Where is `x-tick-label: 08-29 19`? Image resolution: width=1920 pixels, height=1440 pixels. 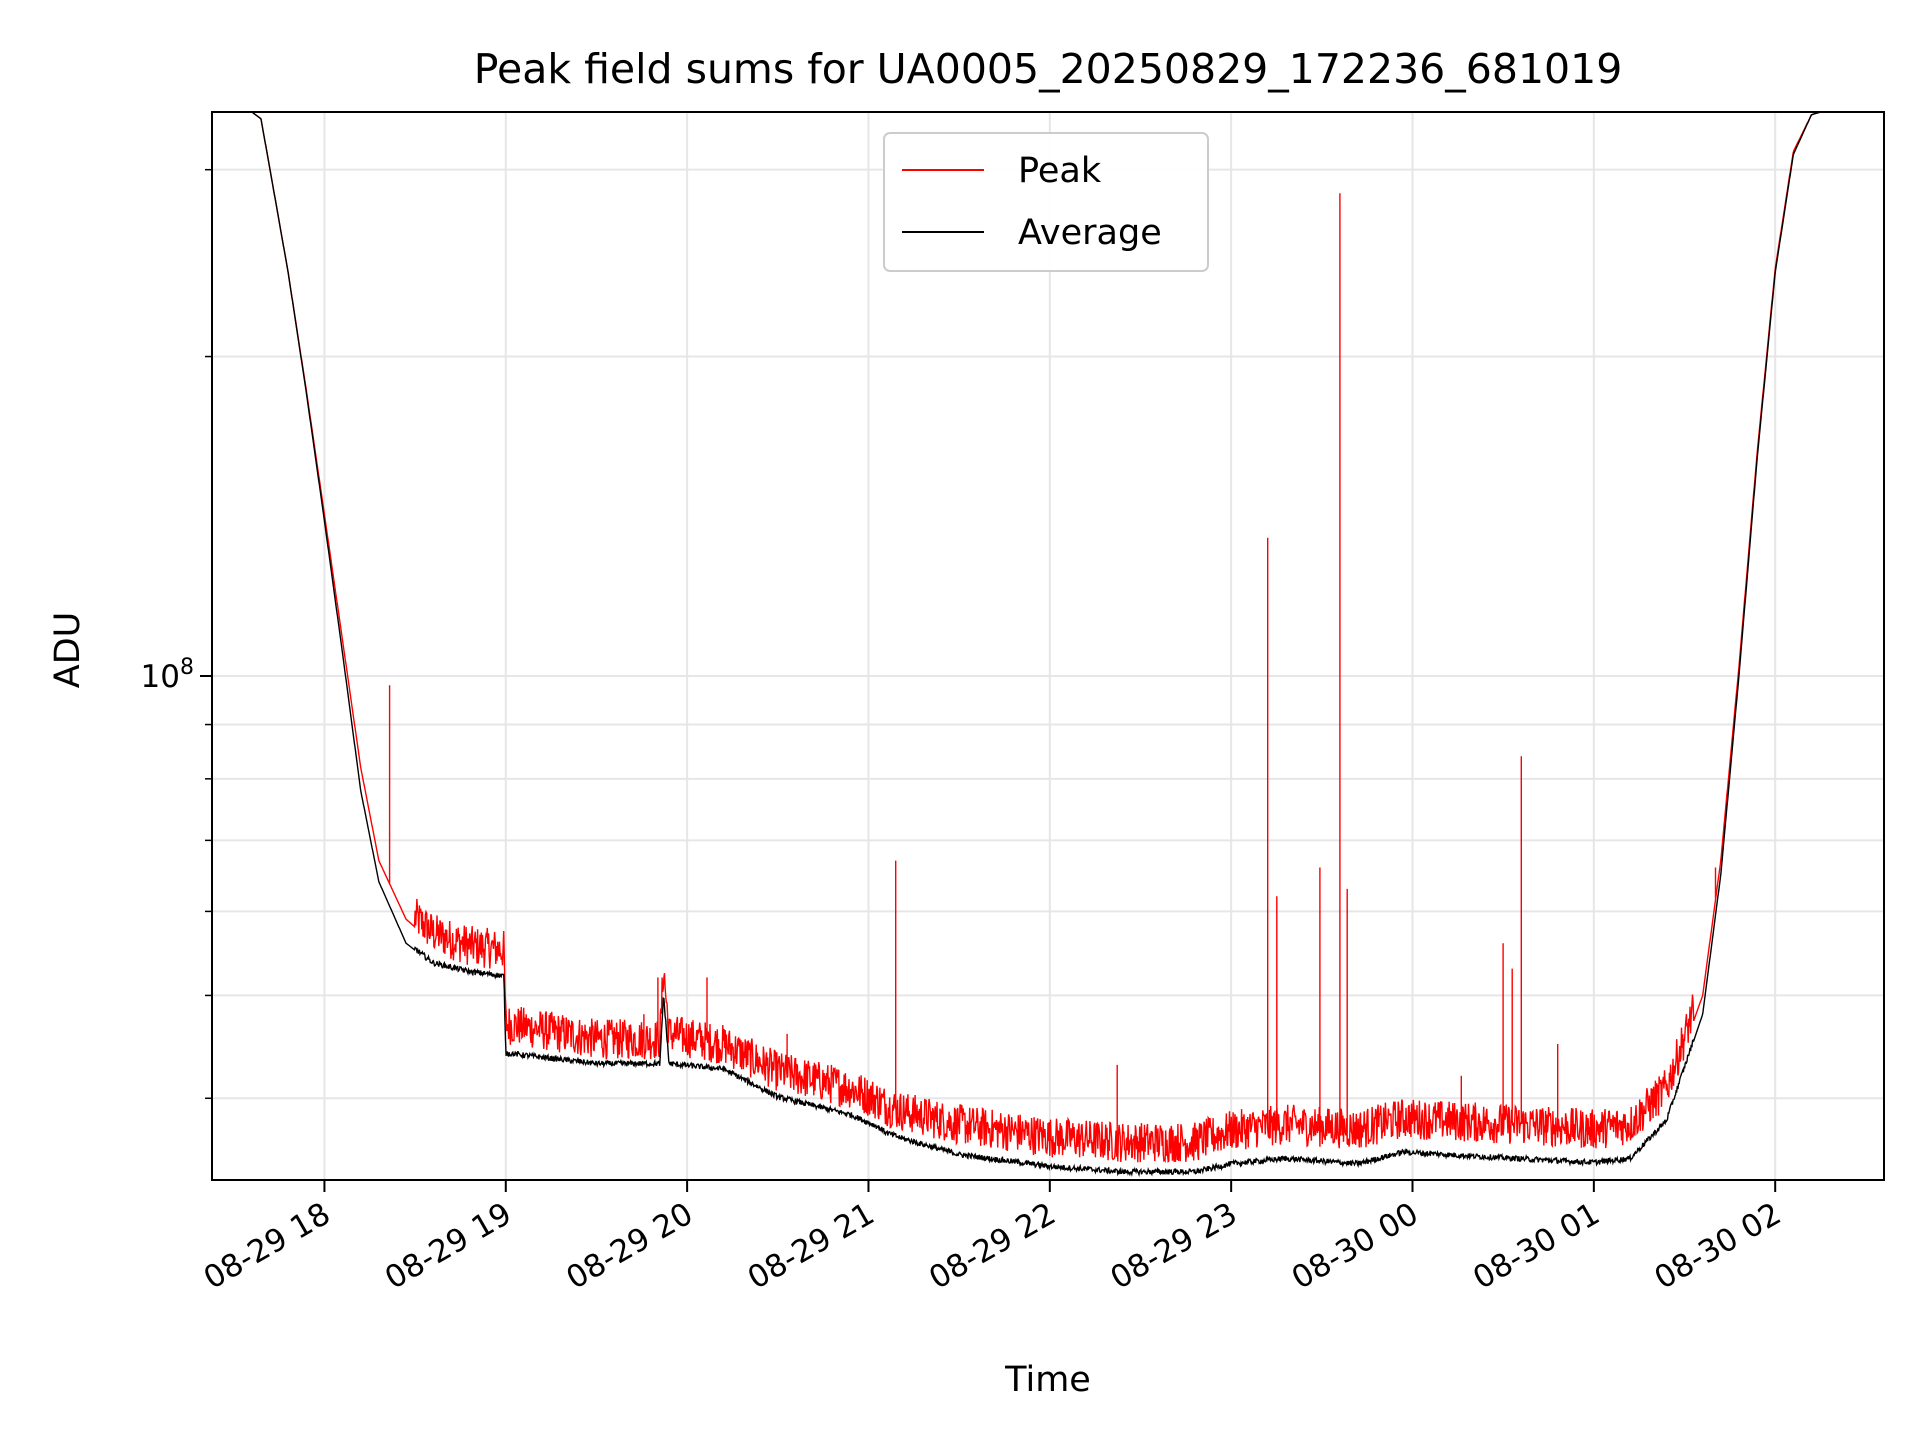 x-tick-label: 08-29 19 is located at coordinates (448, 1246).